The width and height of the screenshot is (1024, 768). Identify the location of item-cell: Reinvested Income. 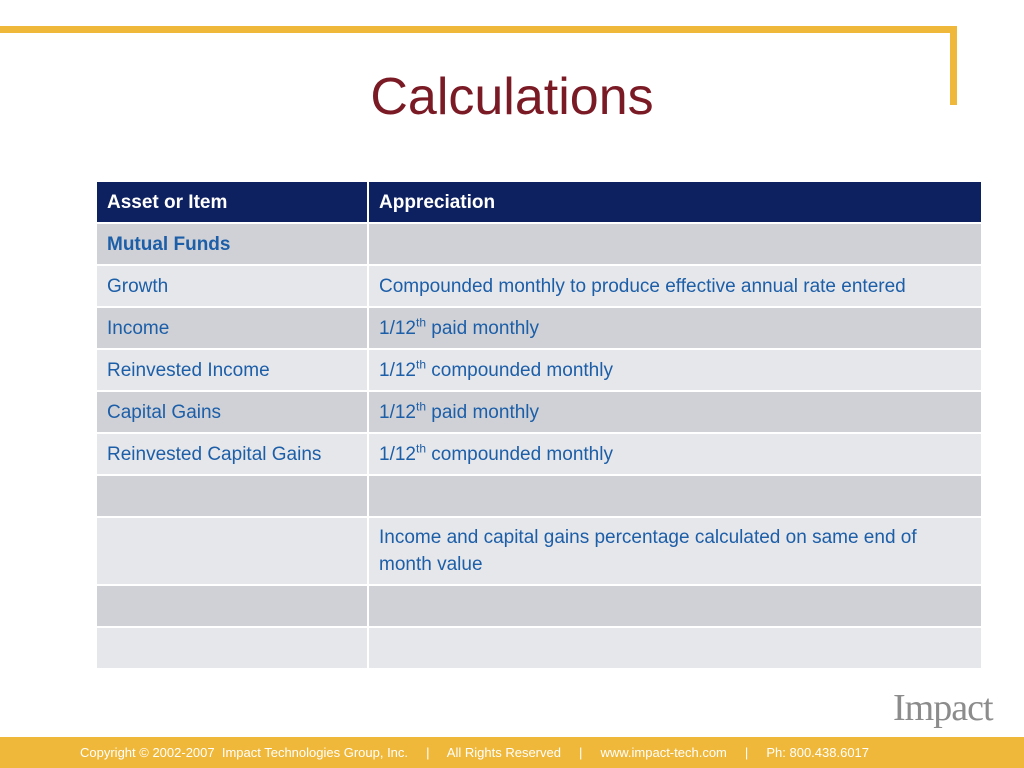
(232, 370).